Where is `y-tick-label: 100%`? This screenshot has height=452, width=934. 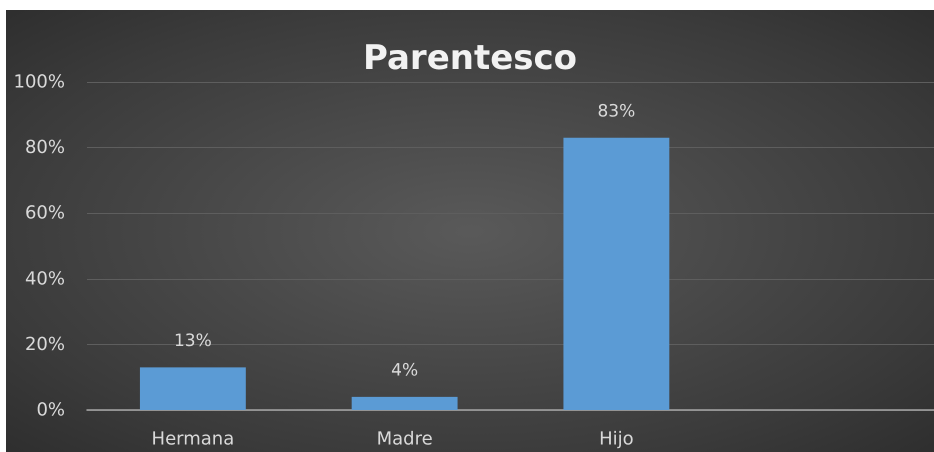
y-tick-label: 100% is located at coordinates (39, 82).